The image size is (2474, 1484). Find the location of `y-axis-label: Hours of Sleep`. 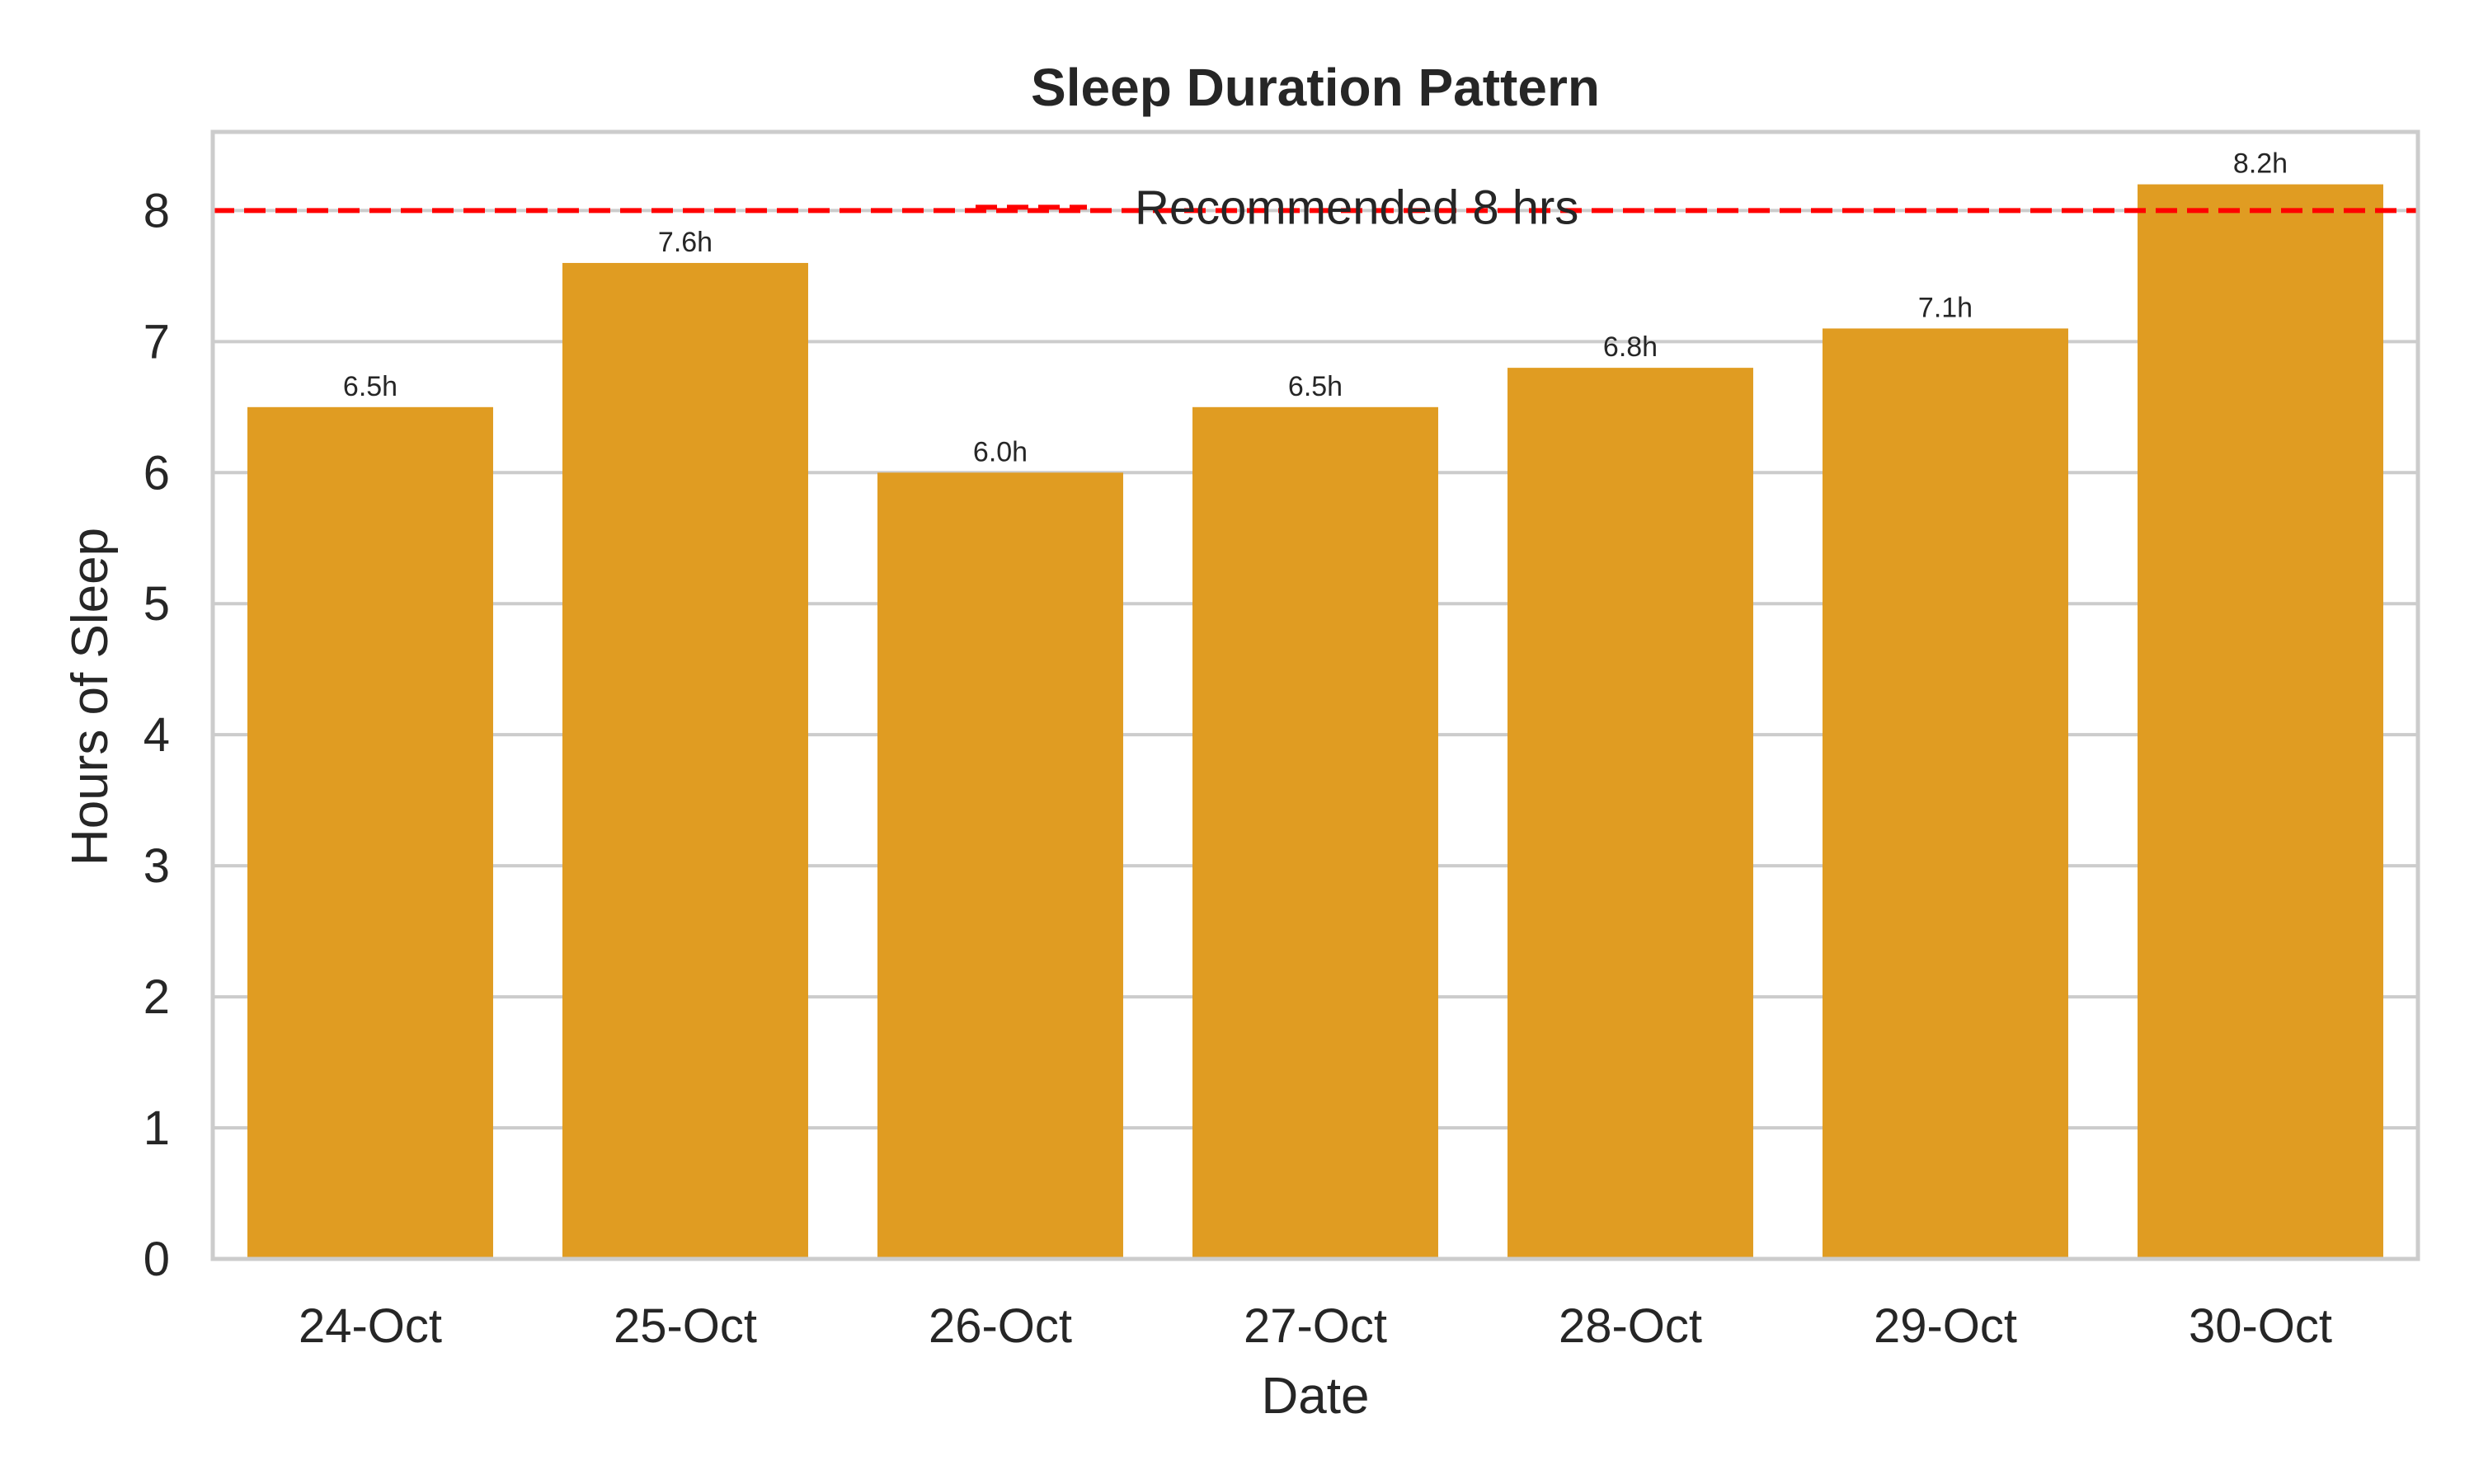

y-axis-label: Hours of Sleep is located at coordinates (90, 697).